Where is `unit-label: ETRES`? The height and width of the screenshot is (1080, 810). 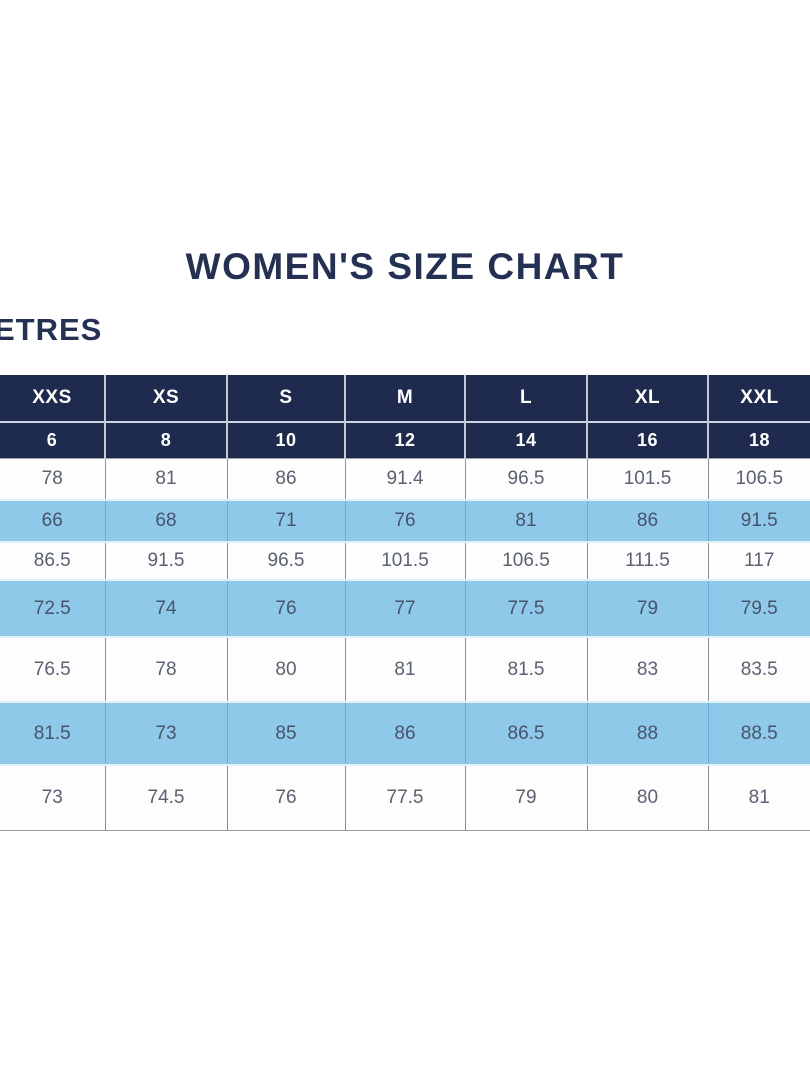
unit-label: ETRES is located at coordinates (51, 329).